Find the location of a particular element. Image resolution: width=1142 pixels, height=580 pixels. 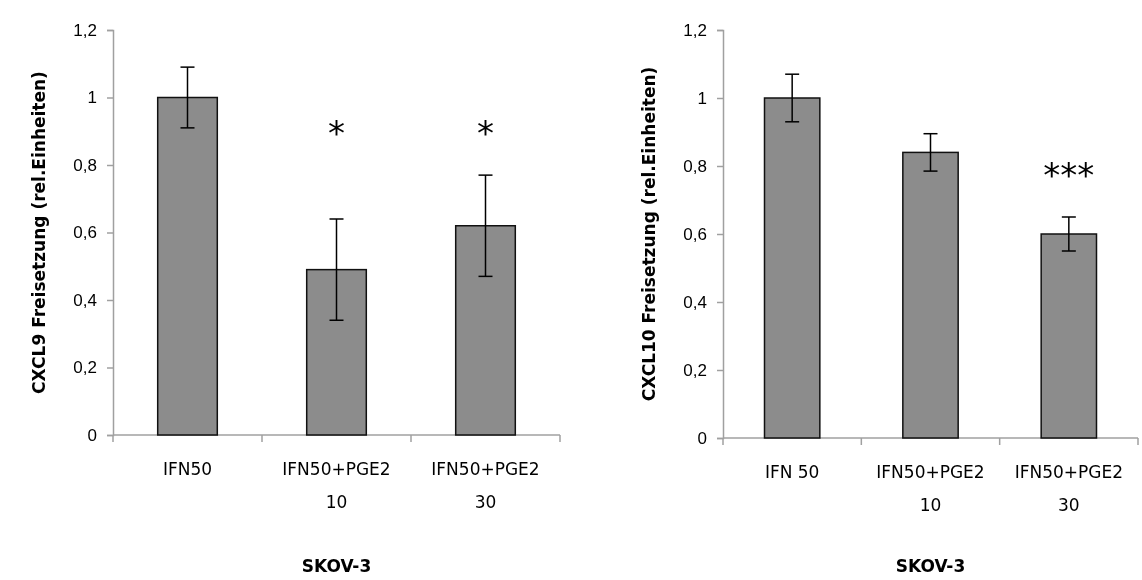

y-axis-title: CXCL10 Freisetzung (rel.Einheiten) is located at coordinates (649, 234).